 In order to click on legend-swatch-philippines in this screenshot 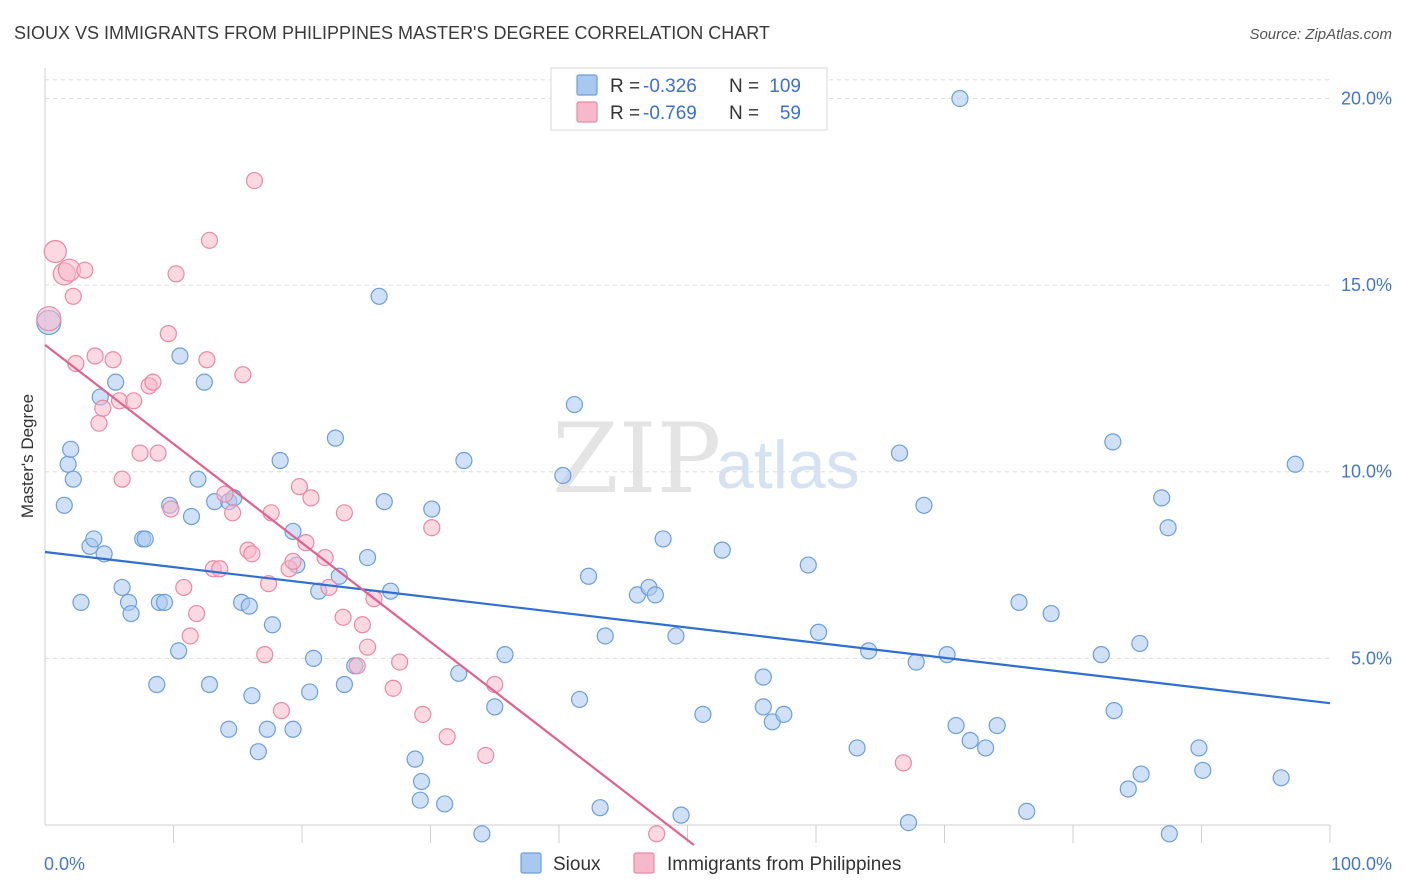, I will do `click(587, 112)`.